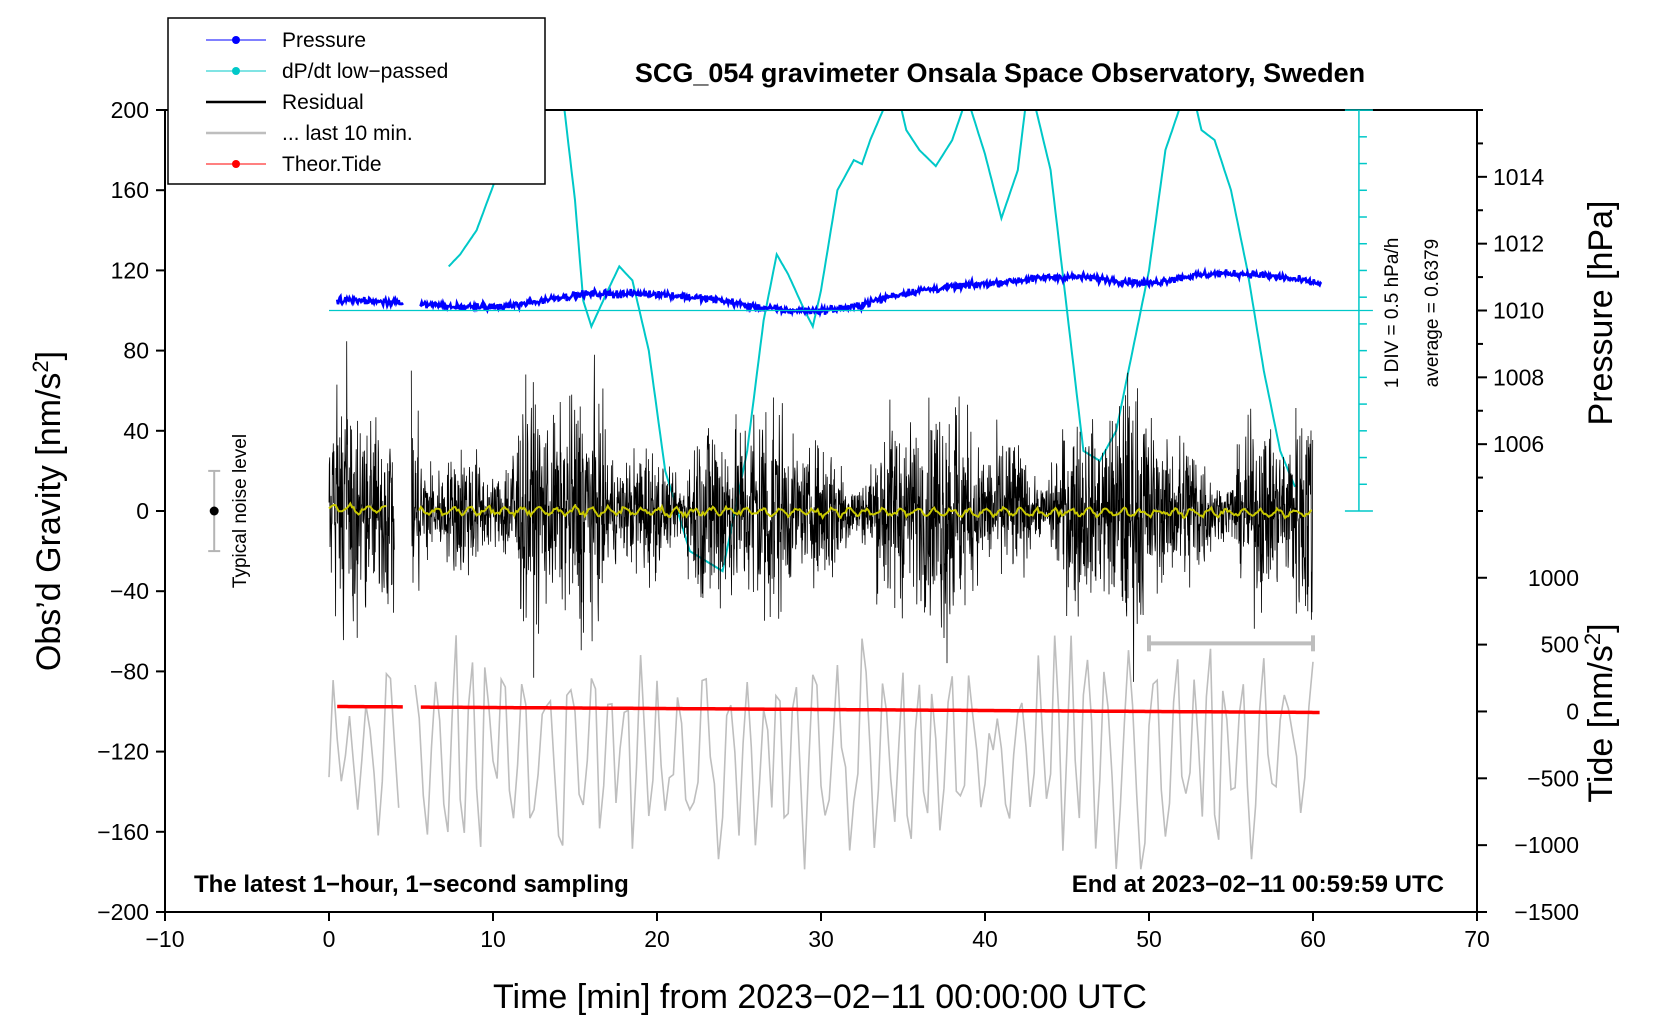 The height and width of the screenshot is (1020, 1660). What do you see at coordinates (1601, 723) in the screenshot?
I see `tide-axis-label-main: Tide [nm/s` at bounding box center [1601, 723].